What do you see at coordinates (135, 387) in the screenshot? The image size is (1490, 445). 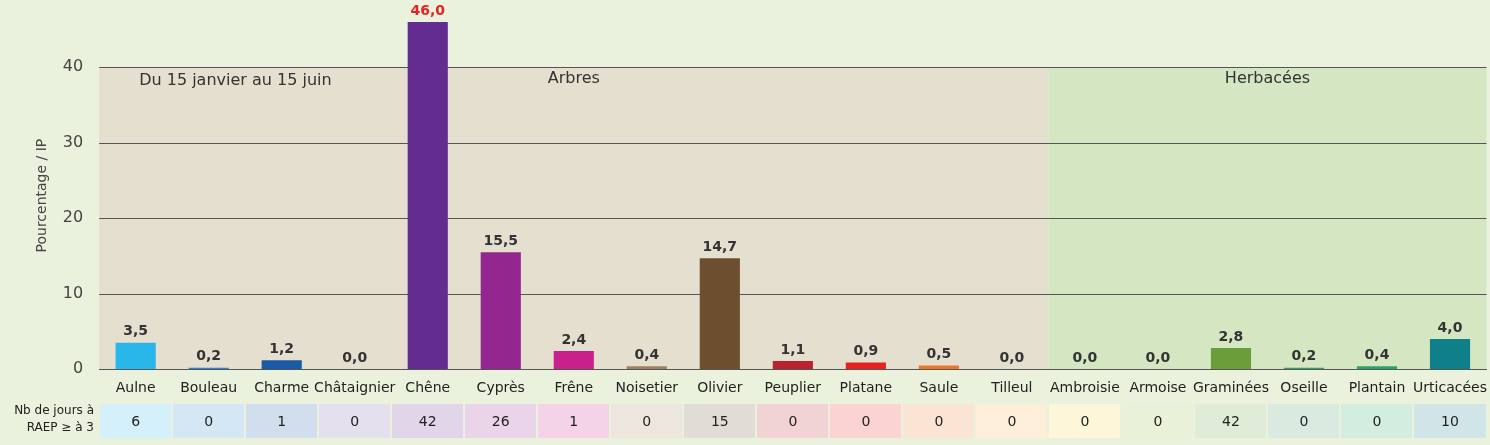 I see `x-tick-label: Aulne` at bounding box center [135, 387].